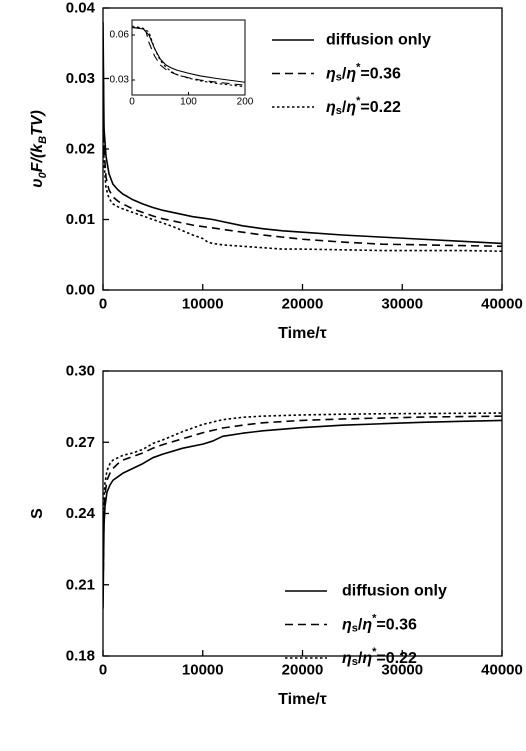 Image resolution: width=526 pixels, height=751 pixels. What do you see at coordinates (188, 101) in the screenshot?
I see `inset-x-tick-label: 100` at bounding box center [188, 101].